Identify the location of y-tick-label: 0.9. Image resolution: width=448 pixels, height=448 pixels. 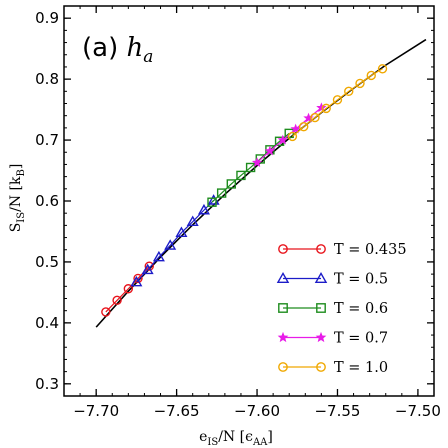
(47, 18).